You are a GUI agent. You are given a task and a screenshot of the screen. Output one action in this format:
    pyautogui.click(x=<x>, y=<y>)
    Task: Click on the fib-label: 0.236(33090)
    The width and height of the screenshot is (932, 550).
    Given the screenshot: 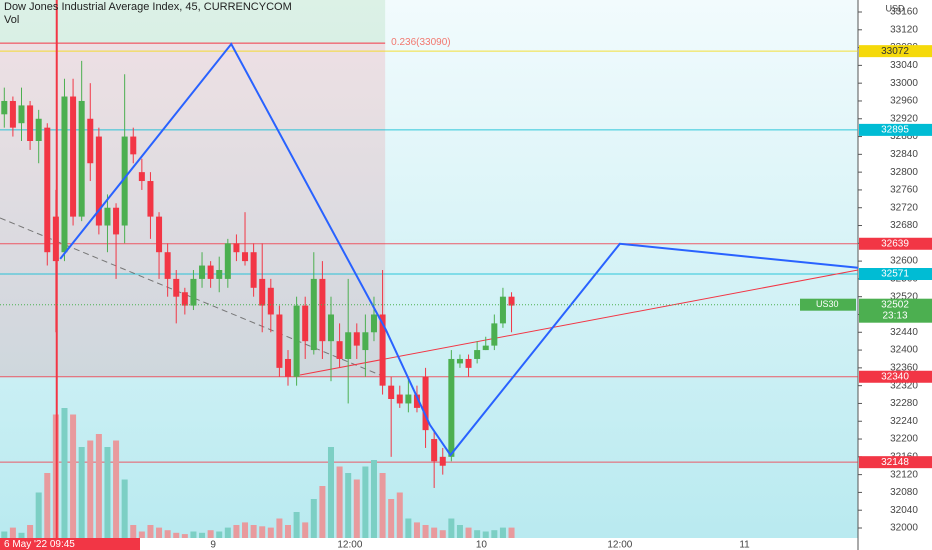 What is the action you would take?
    pyautogui.click(x=421, y=42)
    